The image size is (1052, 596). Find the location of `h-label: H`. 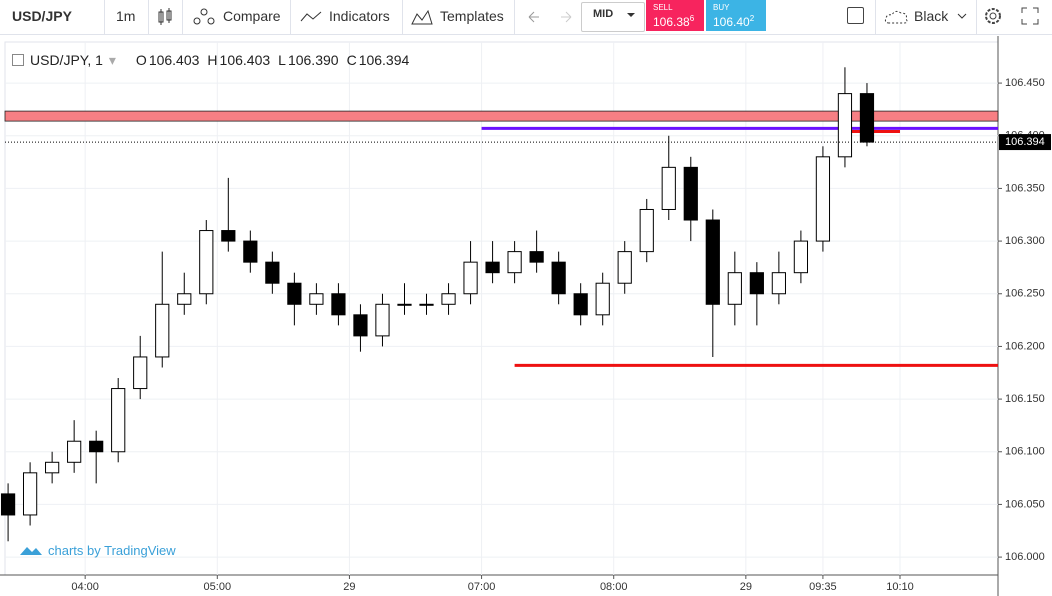

h-label: H is located at coordinates (212, 60).